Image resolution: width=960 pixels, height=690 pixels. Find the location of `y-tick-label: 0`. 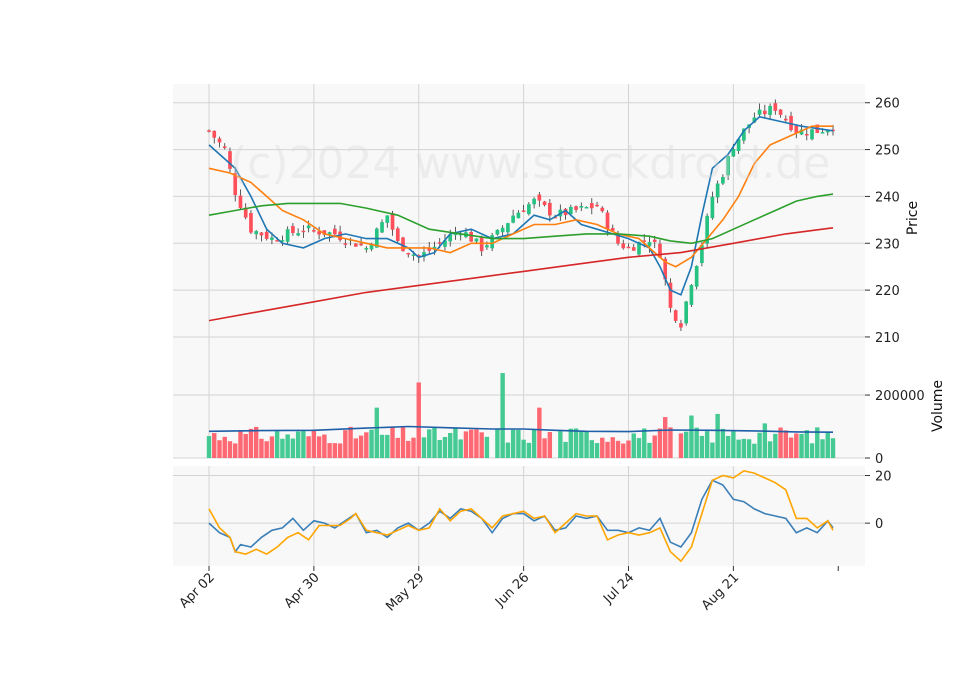

y-tick-label: 0 is located at coordinates (879, 524).